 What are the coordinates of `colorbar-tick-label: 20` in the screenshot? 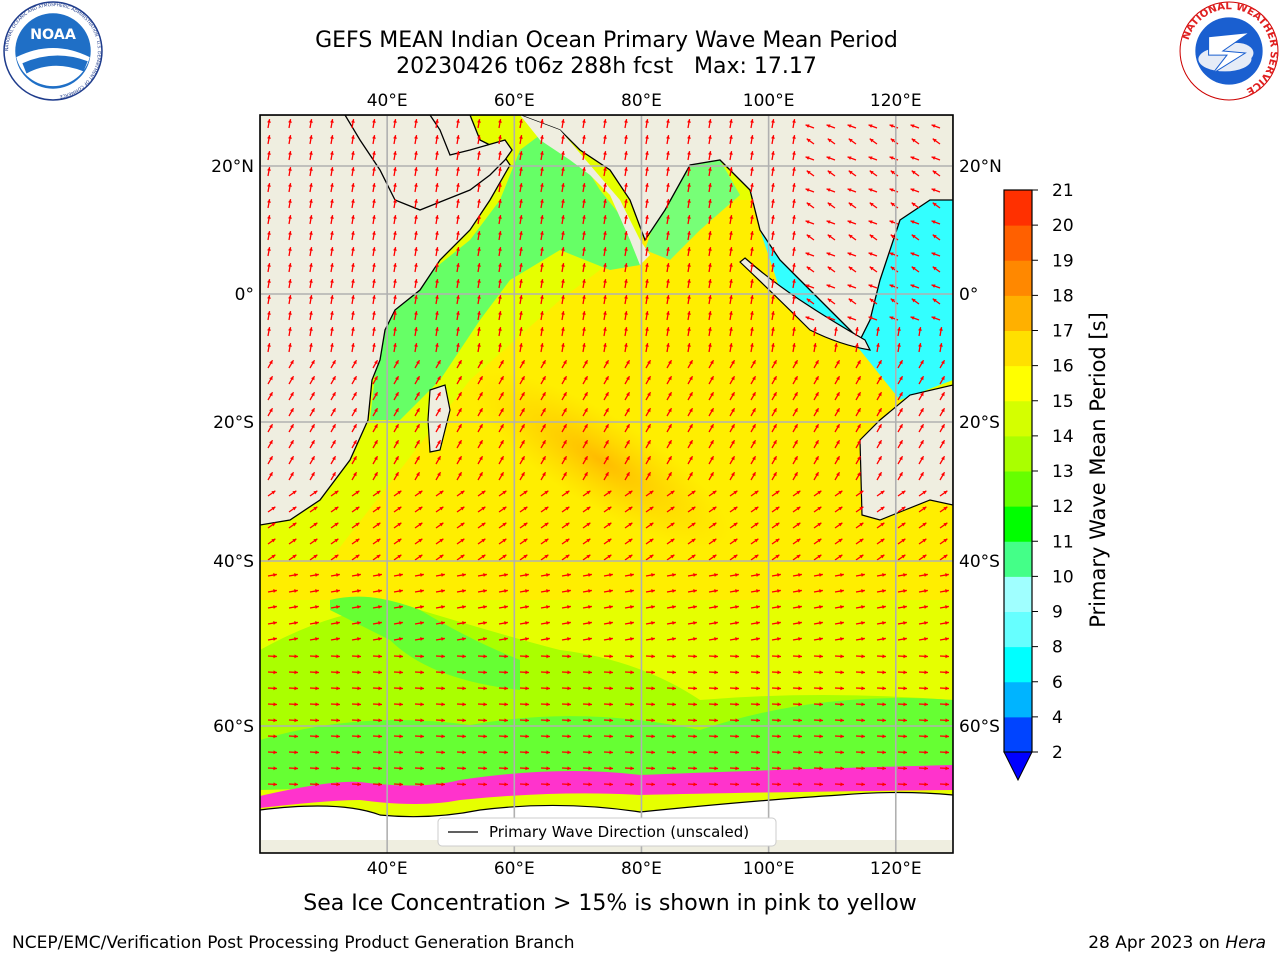 It's located at (1063, 226).